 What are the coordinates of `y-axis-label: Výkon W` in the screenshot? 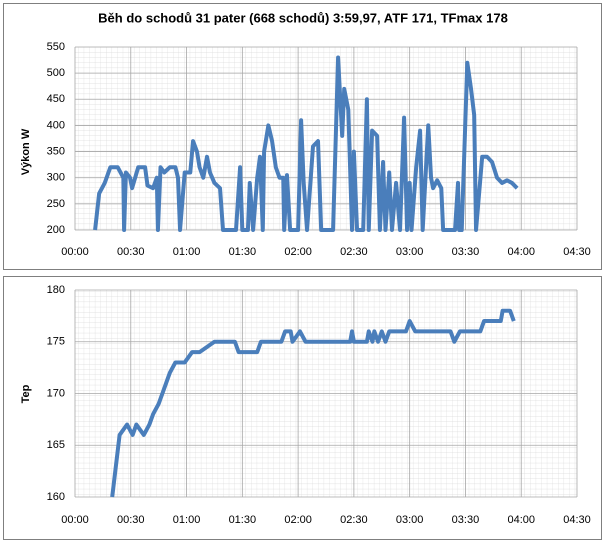 It's located at (26, 151).